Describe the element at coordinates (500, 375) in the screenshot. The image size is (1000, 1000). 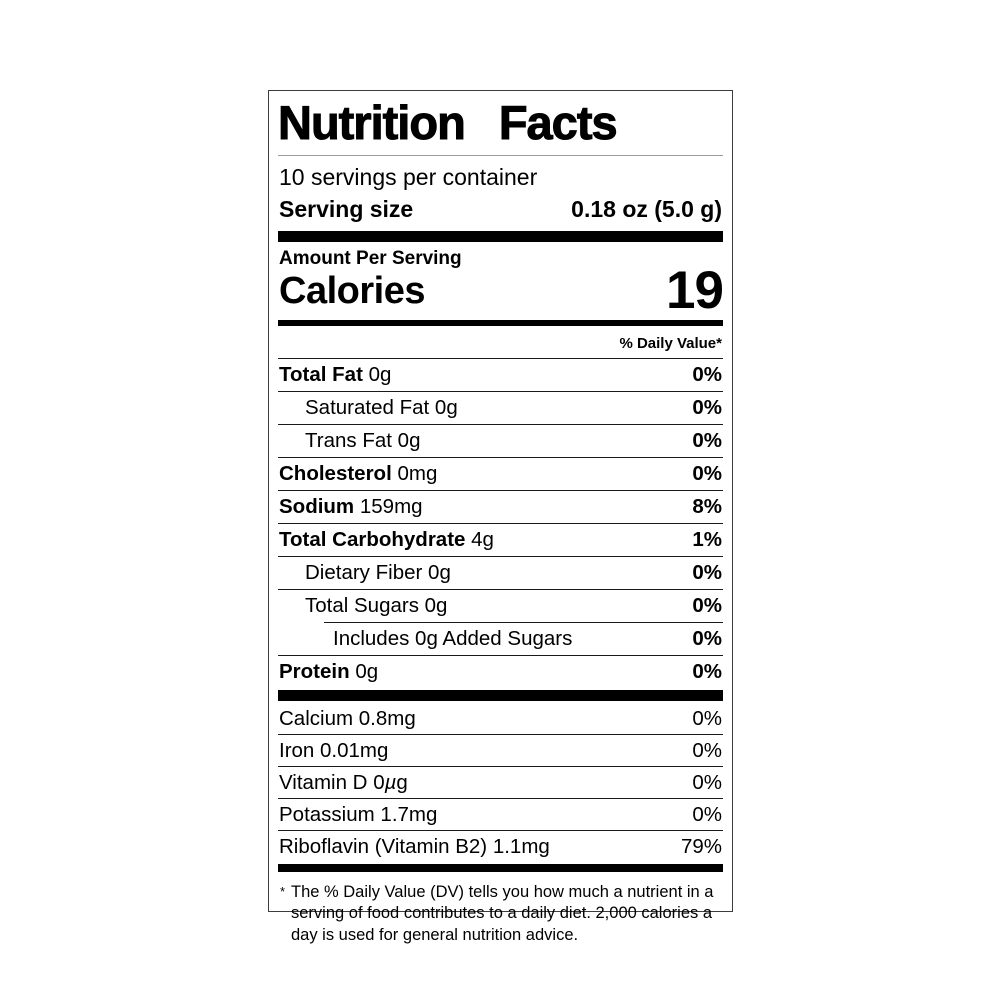
I see `nutrient-row: Total Fat 0g 0%` at that location.